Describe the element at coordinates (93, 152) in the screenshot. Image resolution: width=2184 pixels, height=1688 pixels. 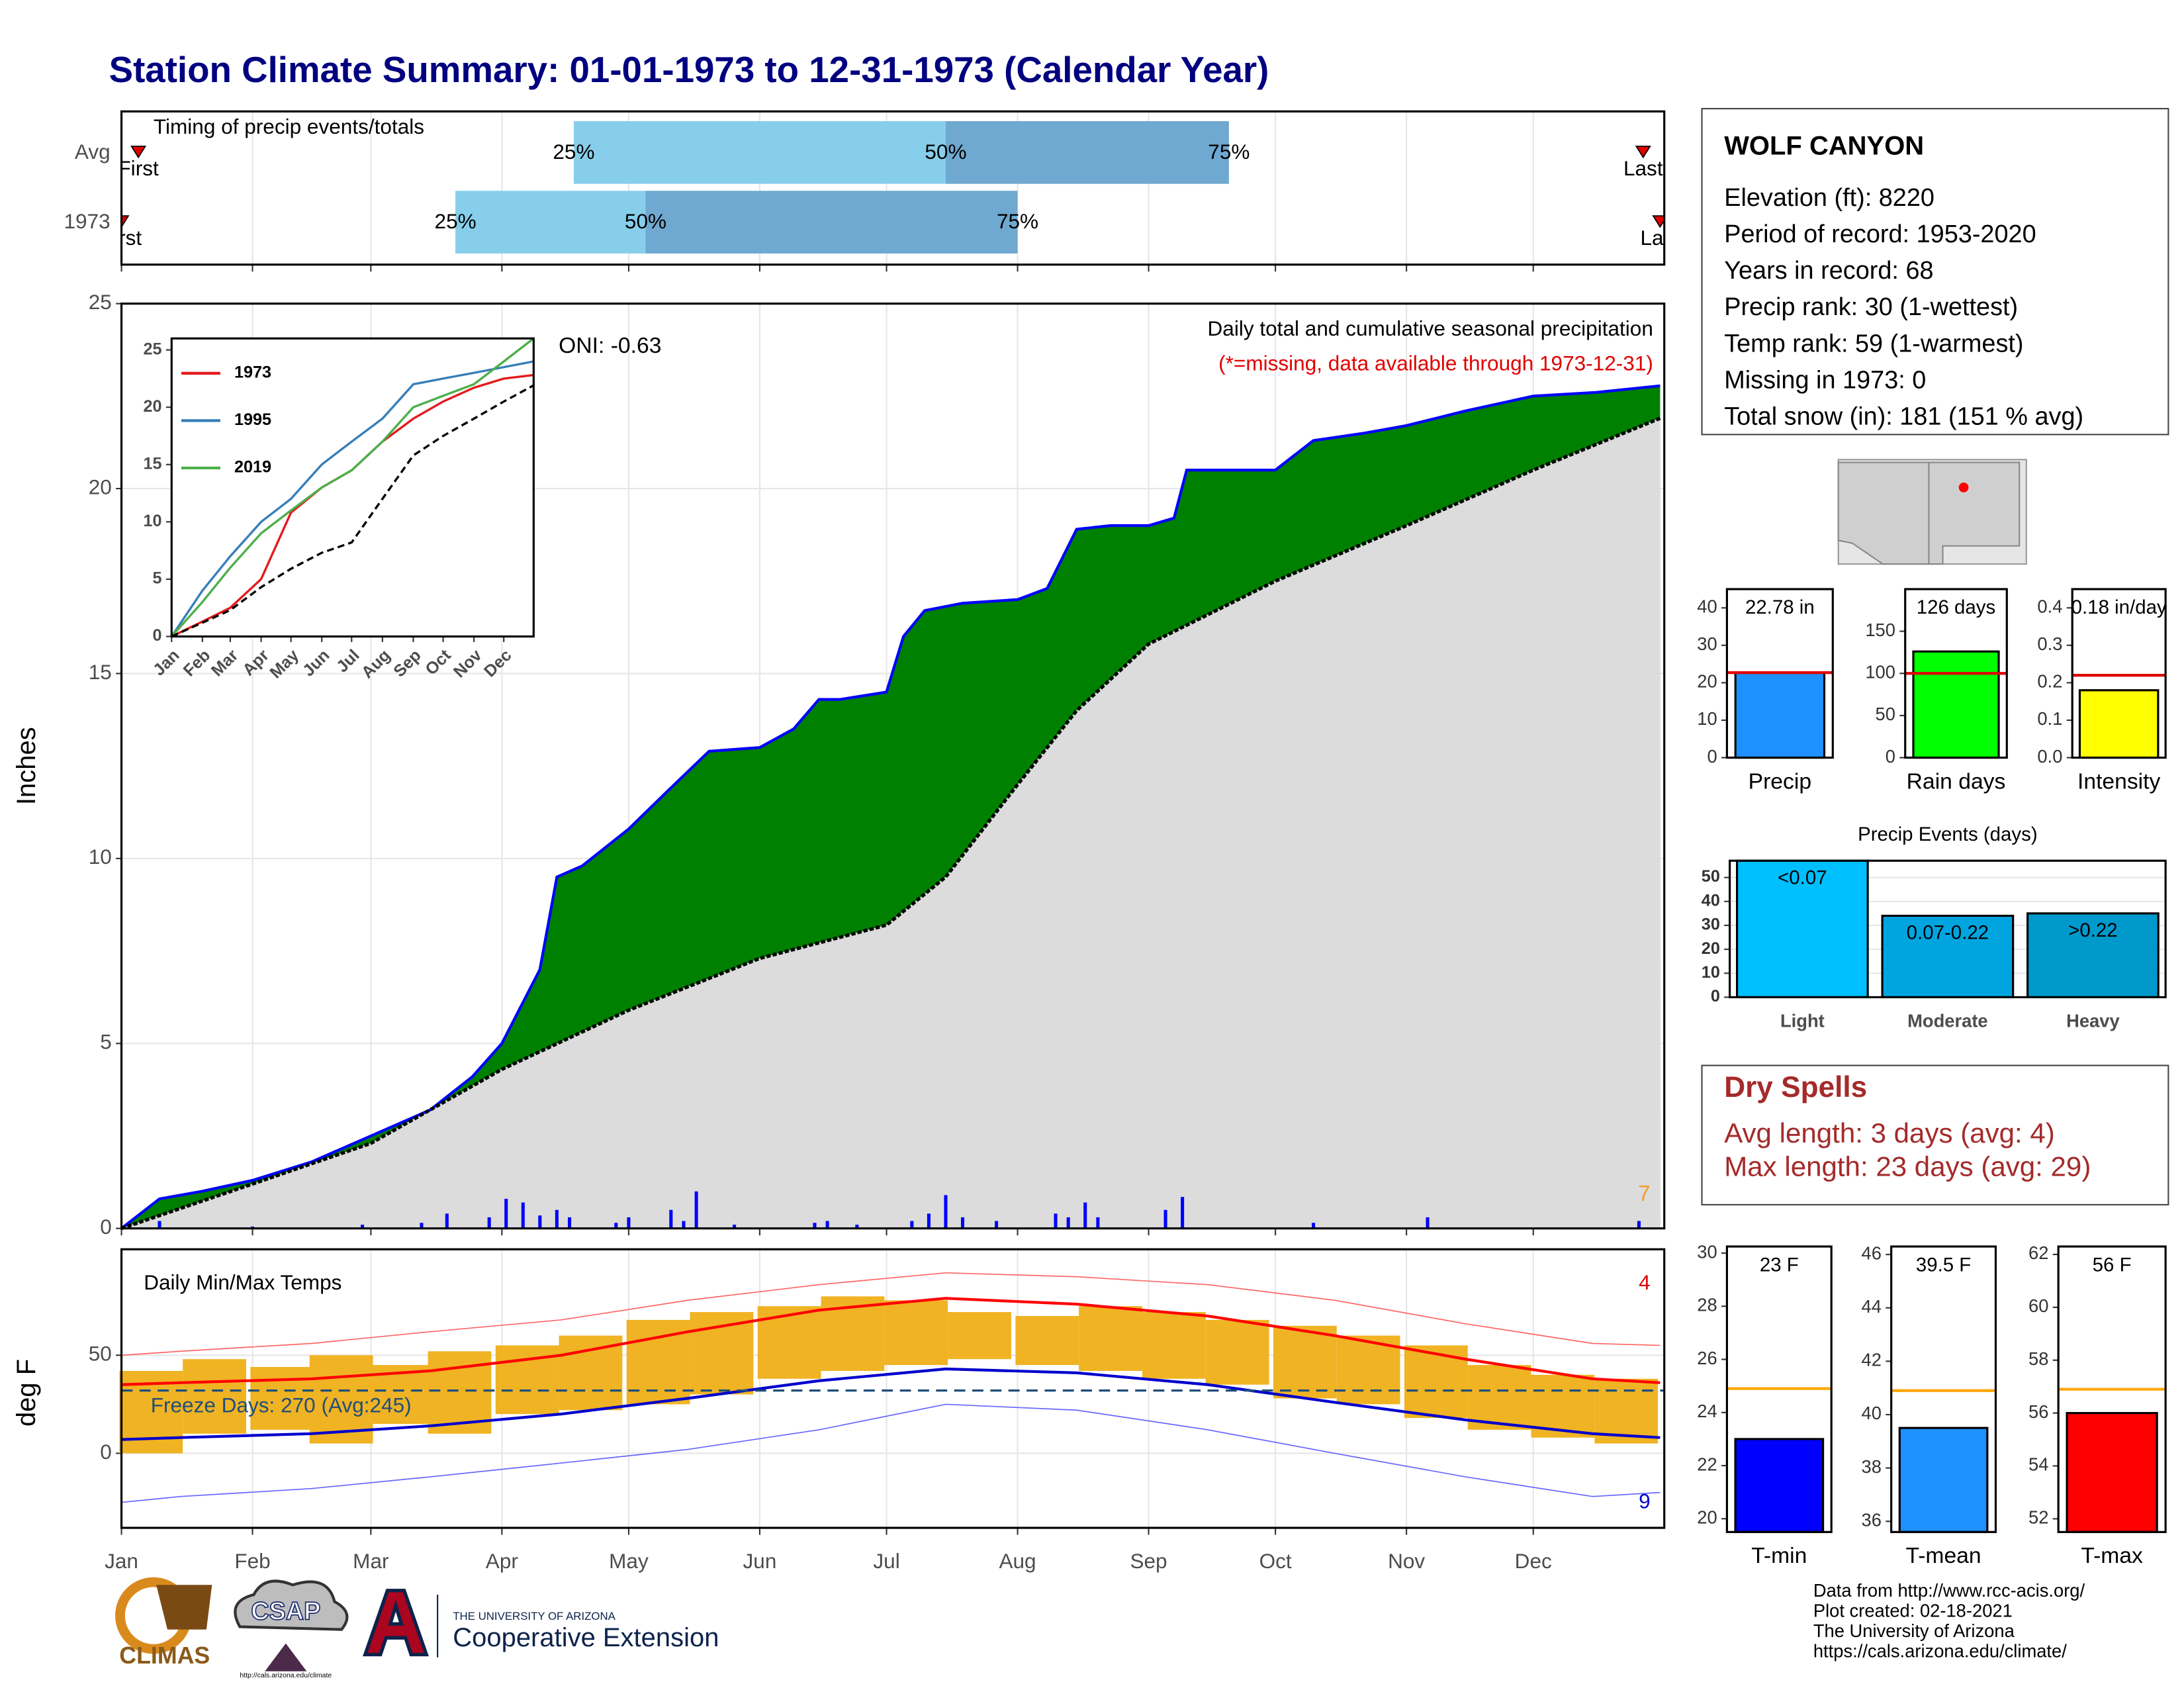
I see `row-label: Avg` at that location.